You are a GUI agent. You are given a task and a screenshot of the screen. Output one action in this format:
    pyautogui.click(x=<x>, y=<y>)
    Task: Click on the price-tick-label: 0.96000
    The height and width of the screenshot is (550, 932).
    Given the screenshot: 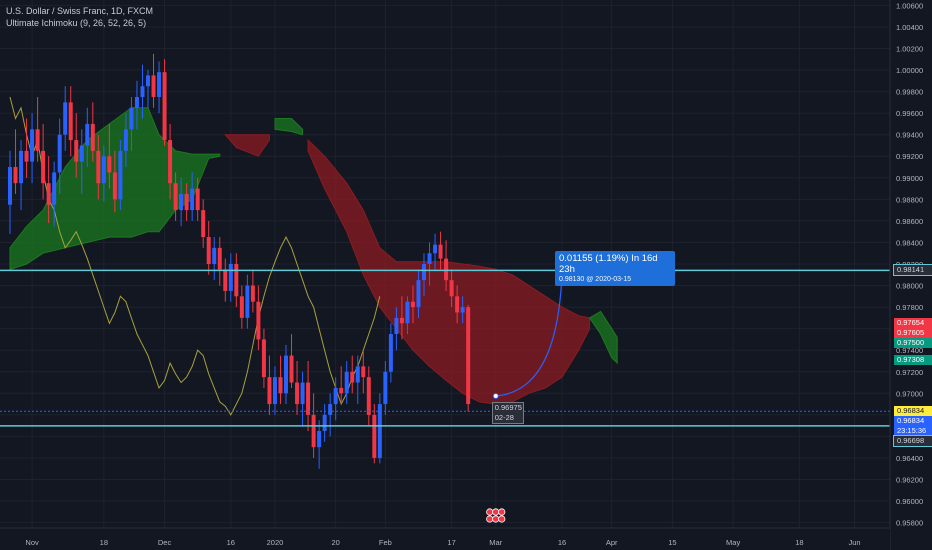 What is the action you would take?
    pyautogui.click(x=909, y=501)
    